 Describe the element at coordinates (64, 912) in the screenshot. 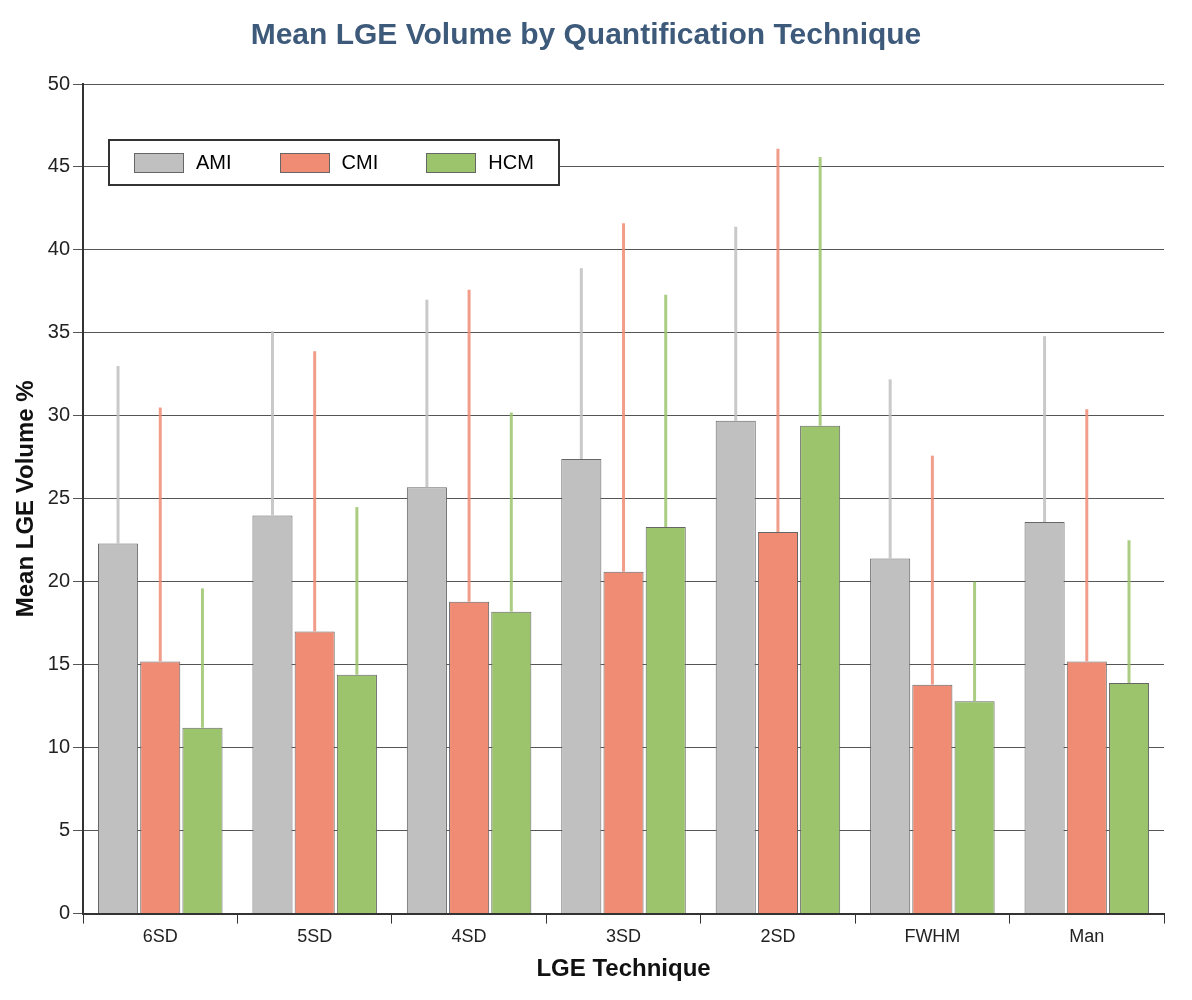

I see `y-tick-label: 0` at that location.